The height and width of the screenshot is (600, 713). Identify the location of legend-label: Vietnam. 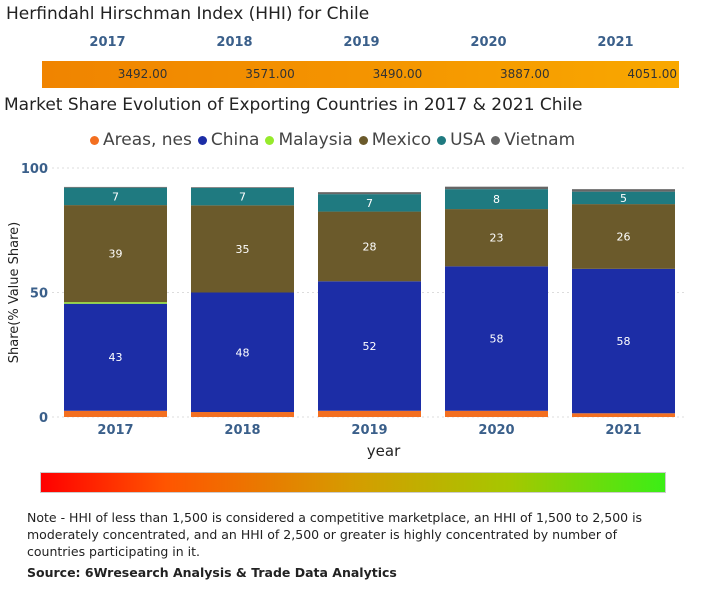
(540, 140).